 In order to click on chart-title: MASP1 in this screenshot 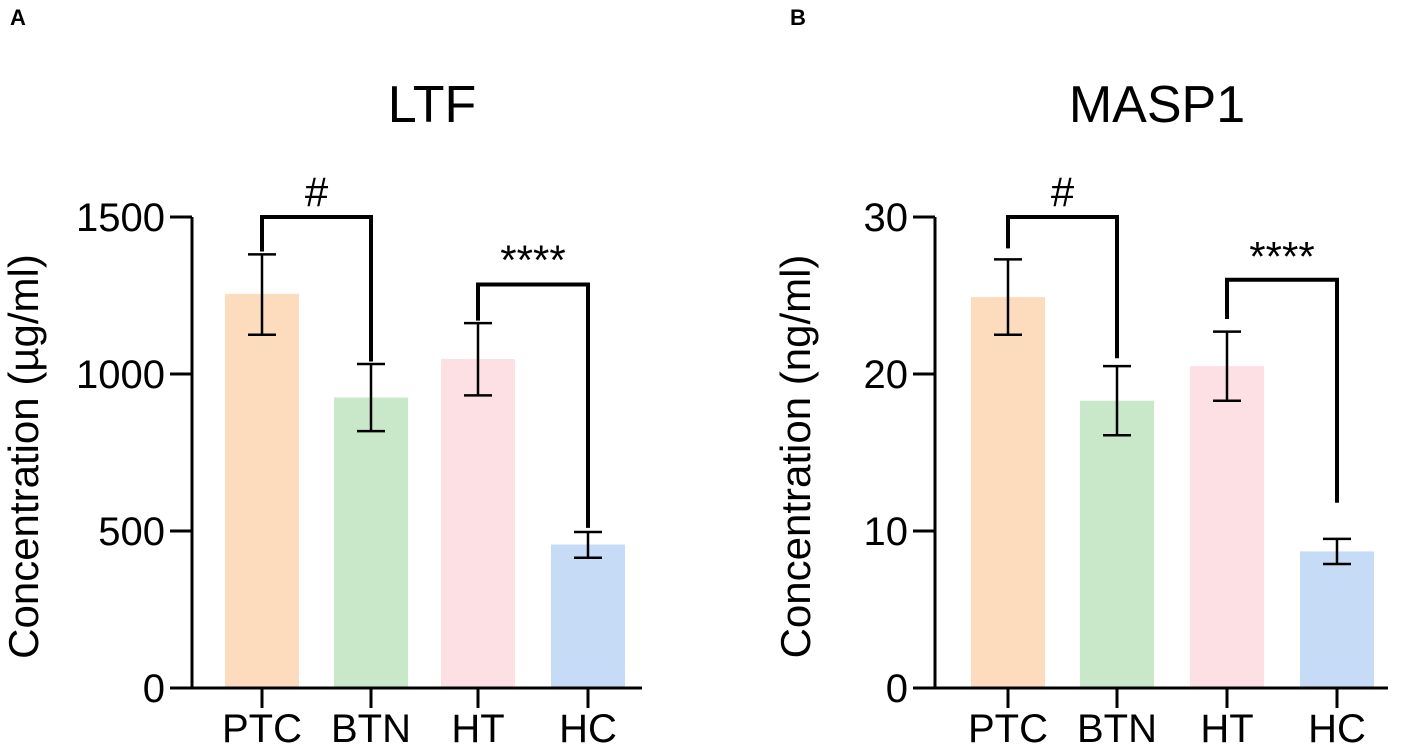, I will do `click(1157, 105)`.